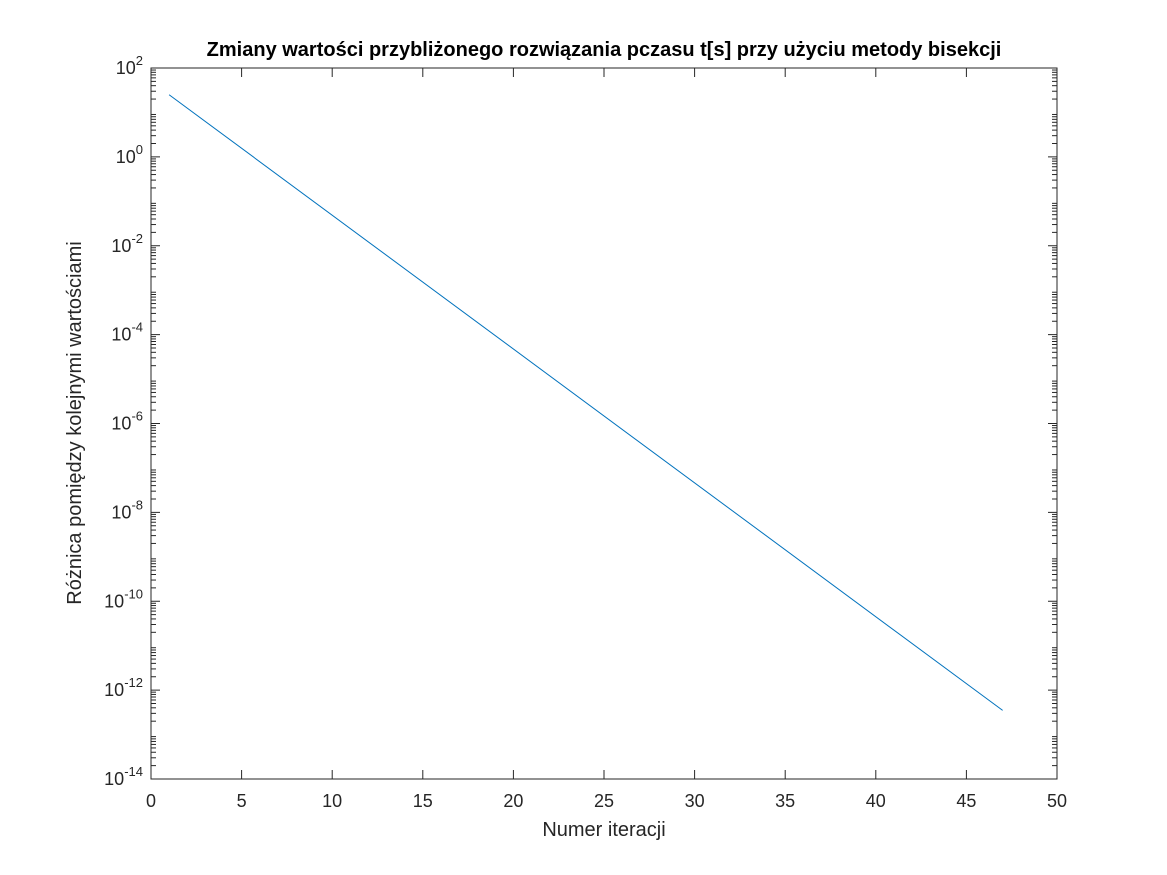  Describe the element at coordinates (139, 149) in the screenshot. I see `y-tick-exponent: 0` at that location.